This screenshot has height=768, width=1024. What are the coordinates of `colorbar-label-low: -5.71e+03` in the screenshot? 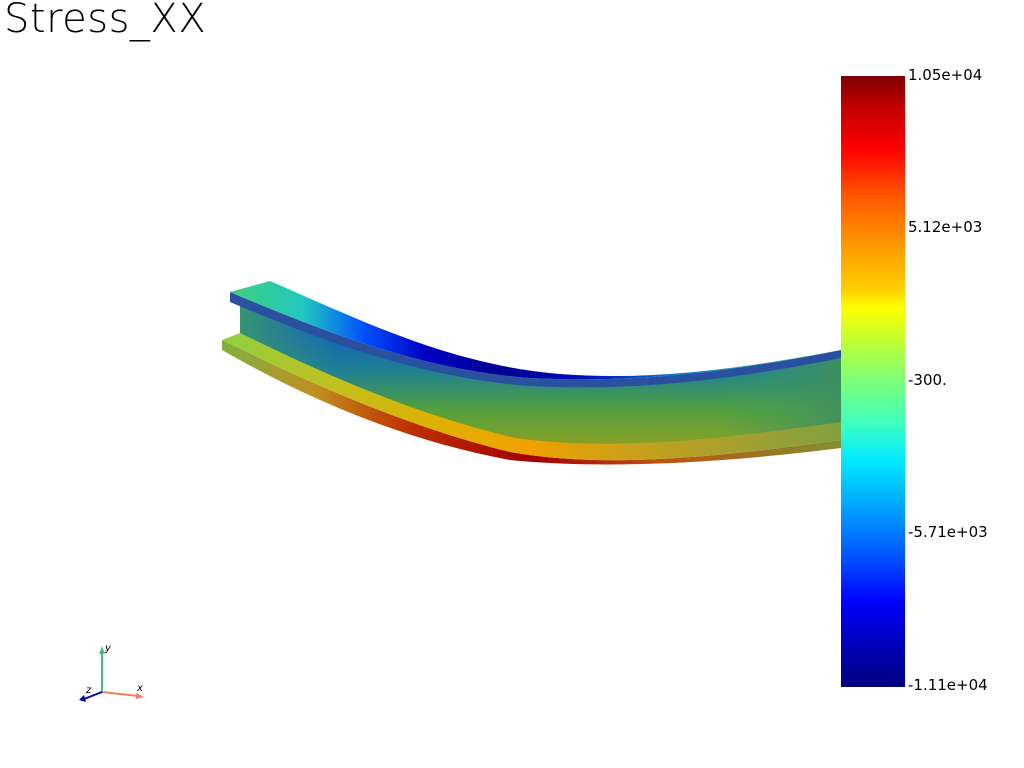 It's located at (948, 532).